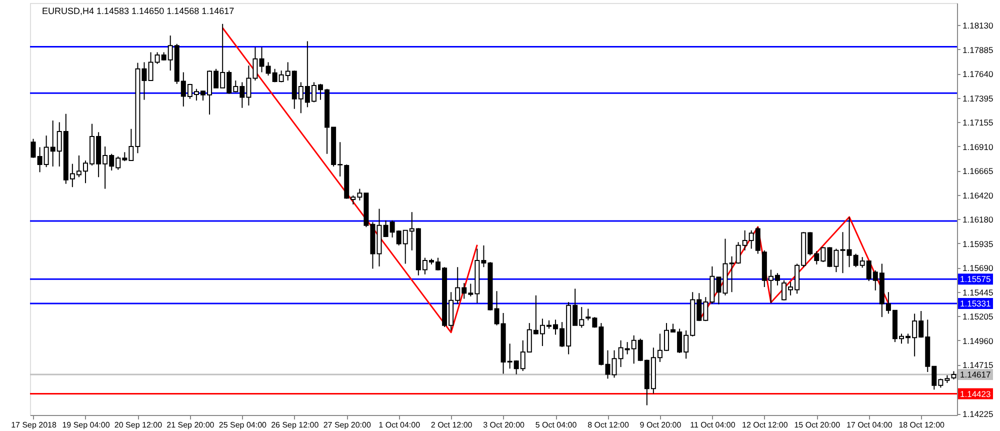 This screenshot has height=431, width=1000. Describe the element at coordinates (978, 122) in the screenshot. I see `y-tick-label: 1.17155` at that location.